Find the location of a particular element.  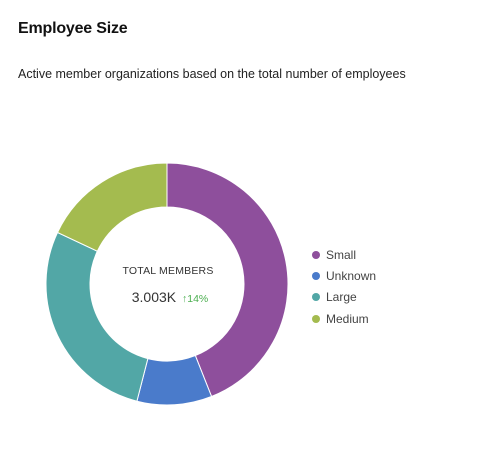

total-members-number: 3.003K is located at coordinates (154, 297).